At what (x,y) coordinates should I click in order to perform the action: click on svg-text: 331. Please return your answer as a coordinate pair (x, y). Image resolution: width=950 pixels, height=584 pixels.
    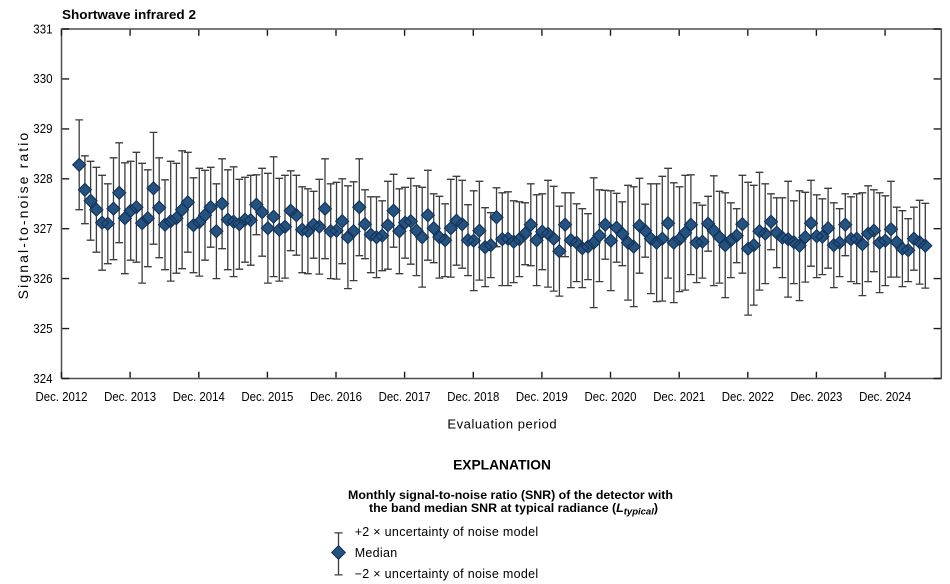
    Looking at the image, I should click on (42, 29).